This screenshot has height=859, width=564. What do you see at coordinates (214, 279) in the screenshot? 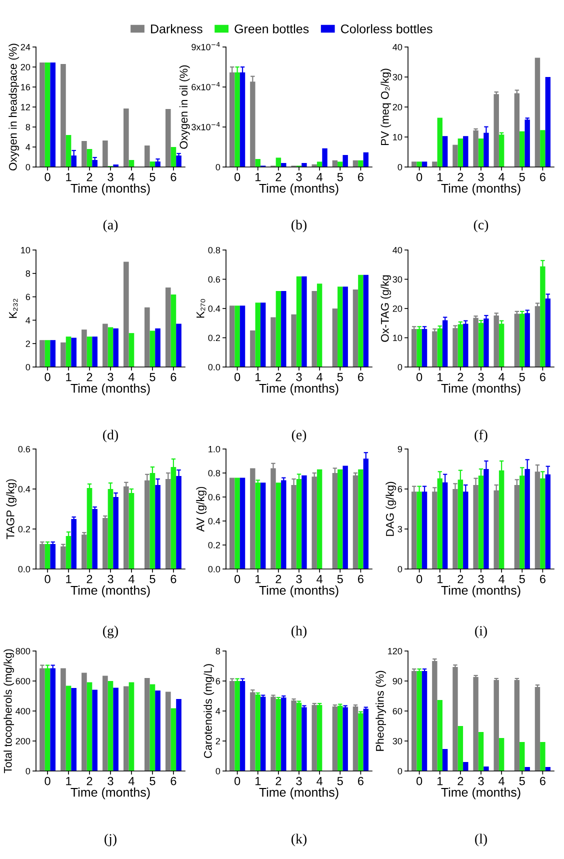
I see `y-tick-label: 0.6` at bounding box center [214, 279].